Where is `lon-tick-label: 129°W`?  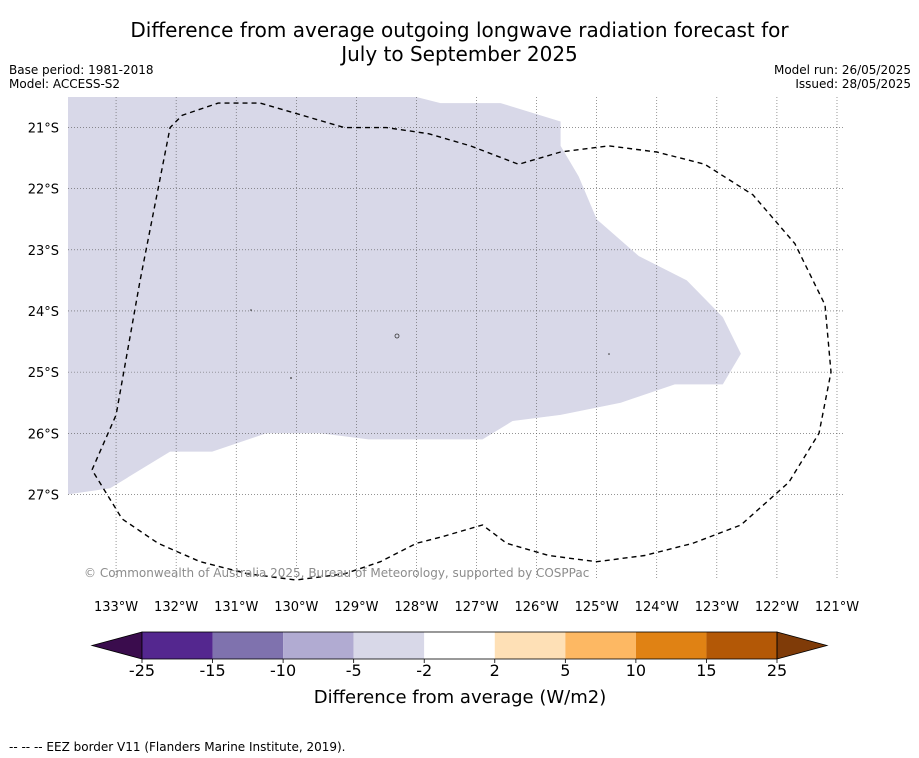 lon-tick-label: 129°W is located at coordinates (356, 607).